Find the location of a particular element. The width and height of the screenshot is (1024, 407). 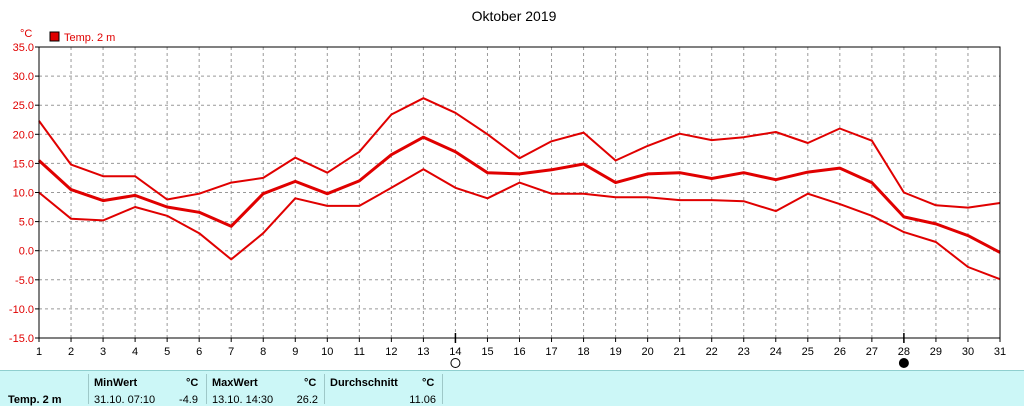

x-tick-label: 21 is located at coordinates (680, 352).